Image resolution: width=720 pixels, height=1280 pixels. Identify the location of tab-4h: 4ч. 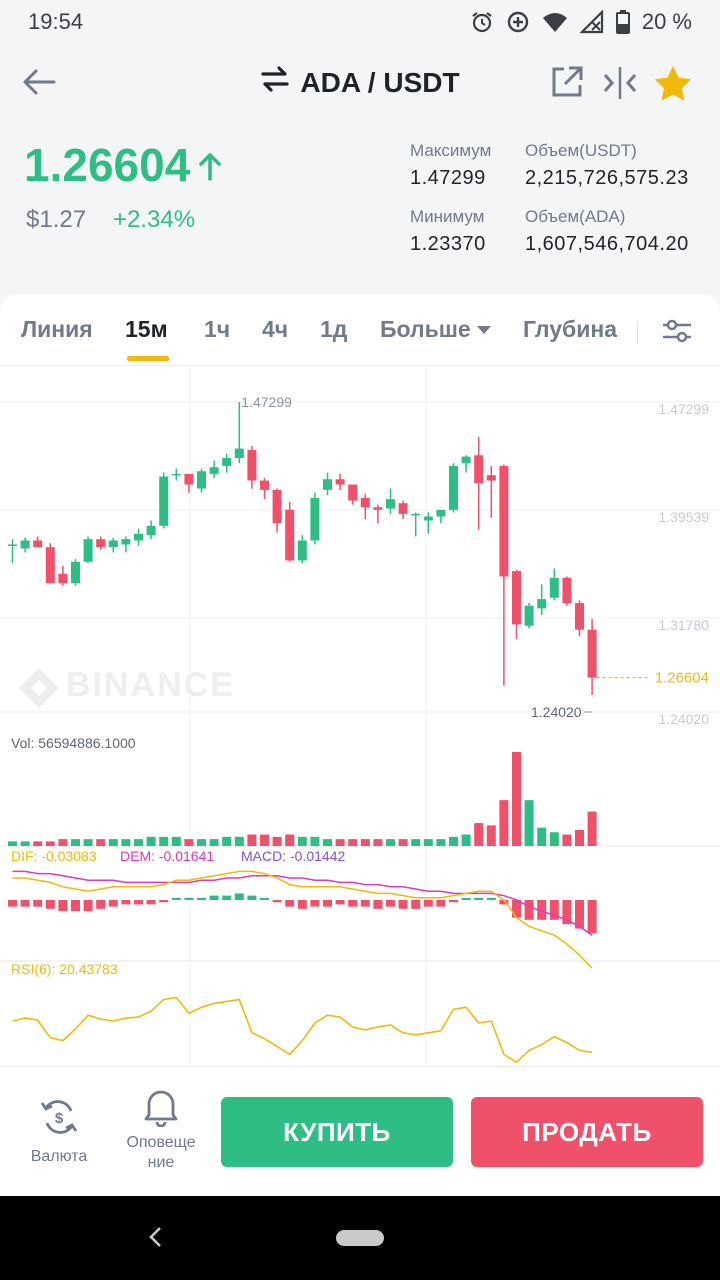
(275, 329).